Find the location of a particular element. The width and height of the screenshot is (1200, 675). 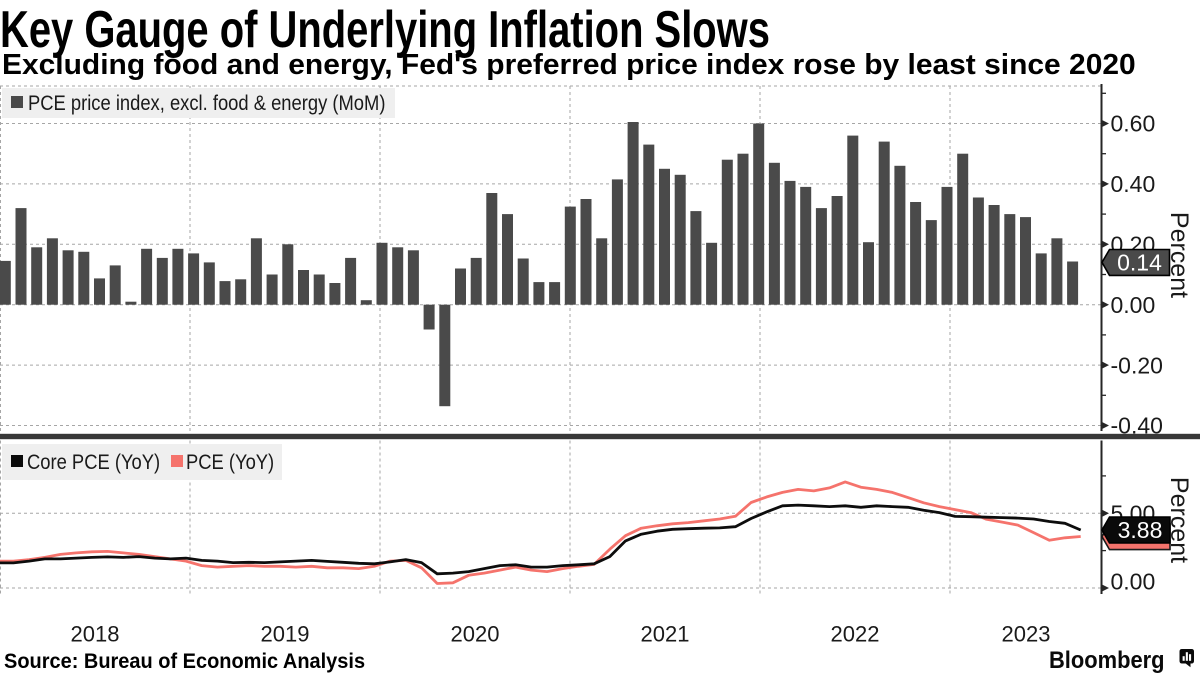

svg-text: 2022 is located at coordinates (855, 633).